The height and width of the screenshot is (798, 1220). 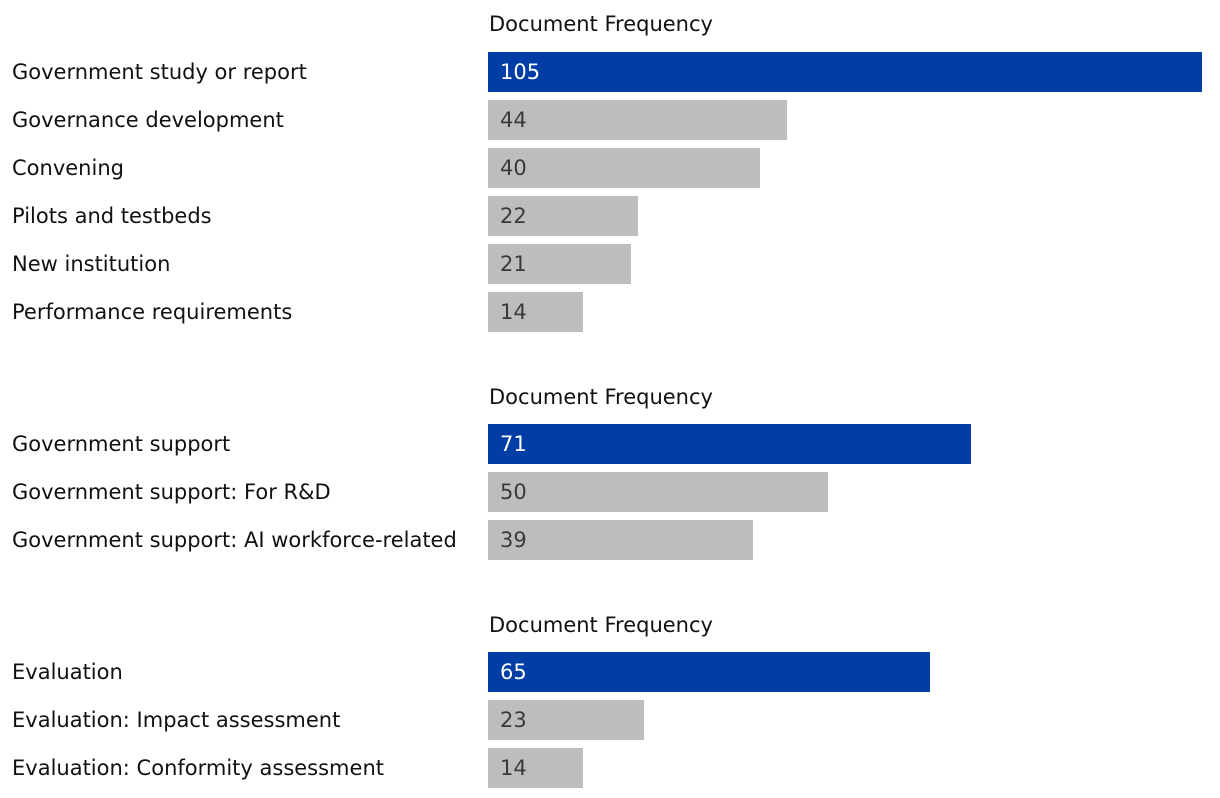 What do you see at coordinates (566, 720) in the screenshot?
I see `bar-evaluation-impact-assessment` at bounding box center [566, 720].